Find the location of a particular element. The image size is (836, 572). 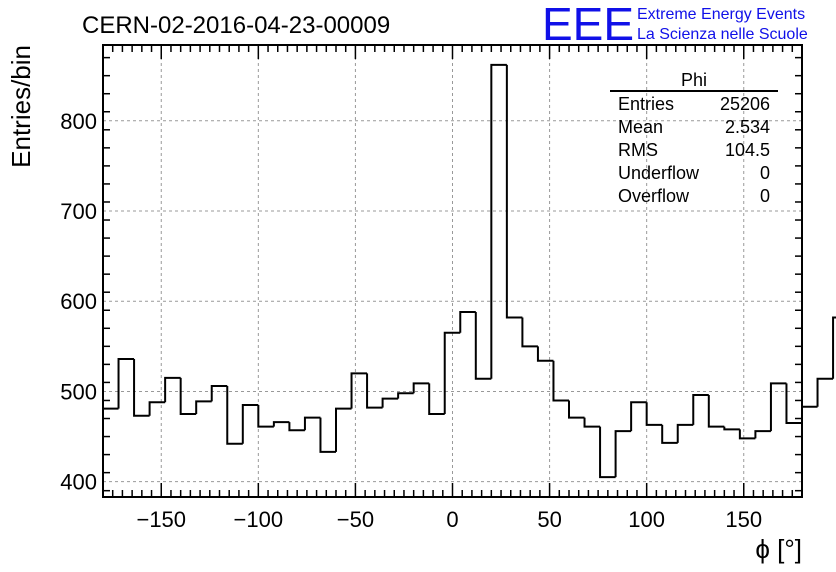

stats-label-underflow: Underflow is located at coordinates (659, 173).